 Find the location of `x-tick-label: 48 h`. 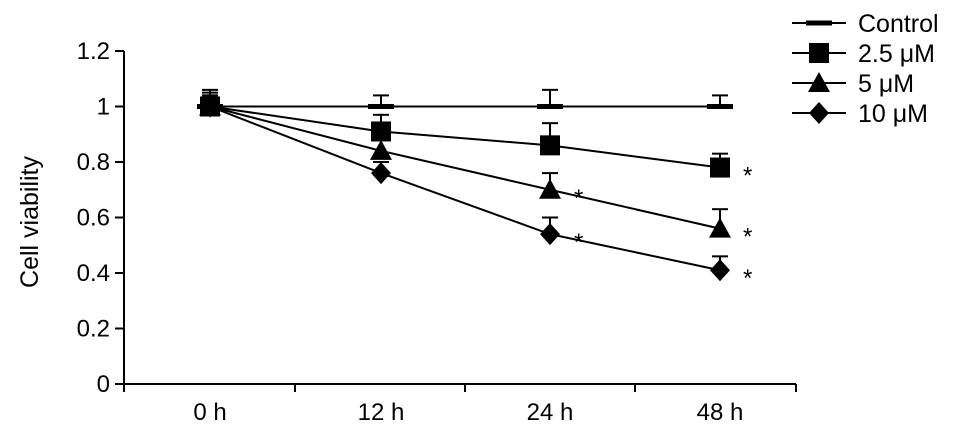

x-tick-label: 48 h is located at coordinates (720, 412).